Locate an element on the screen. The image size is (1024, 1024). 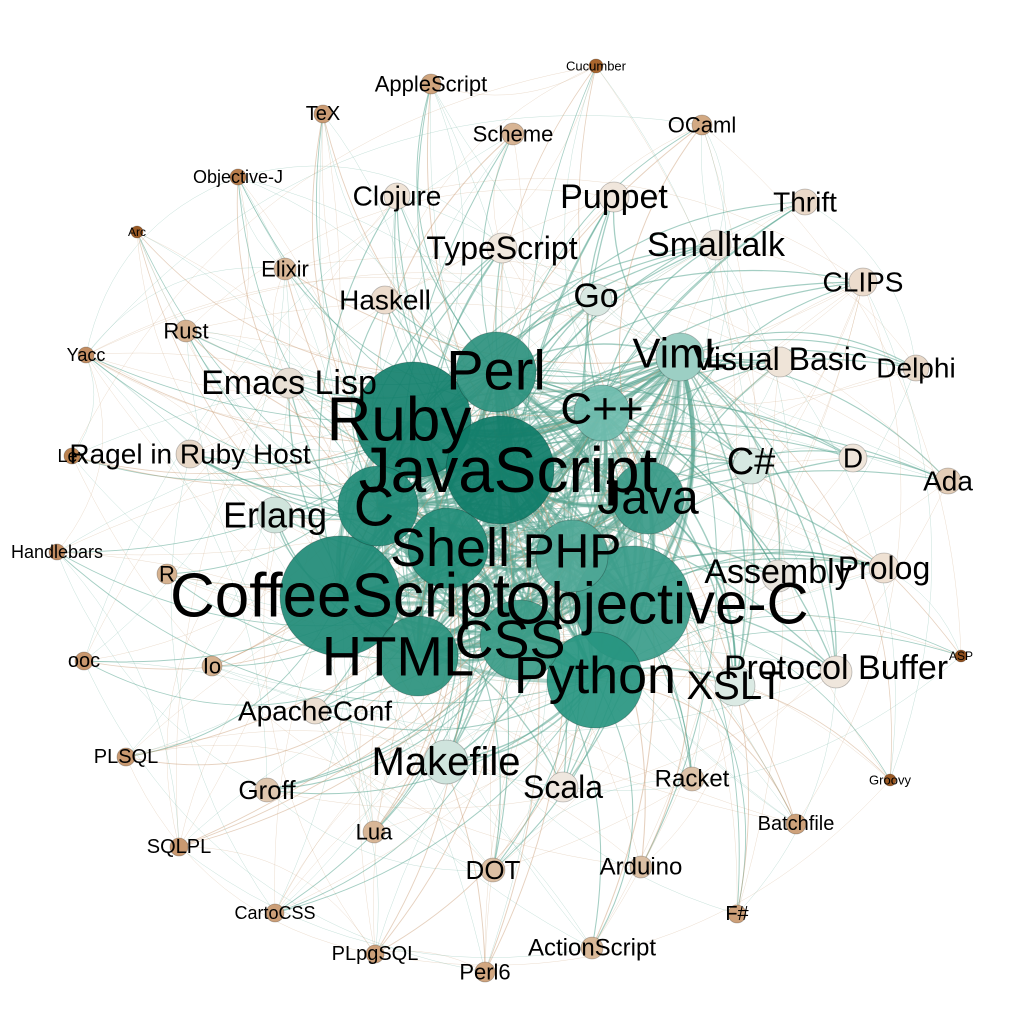
node-java is located at coordinates (648, 498).